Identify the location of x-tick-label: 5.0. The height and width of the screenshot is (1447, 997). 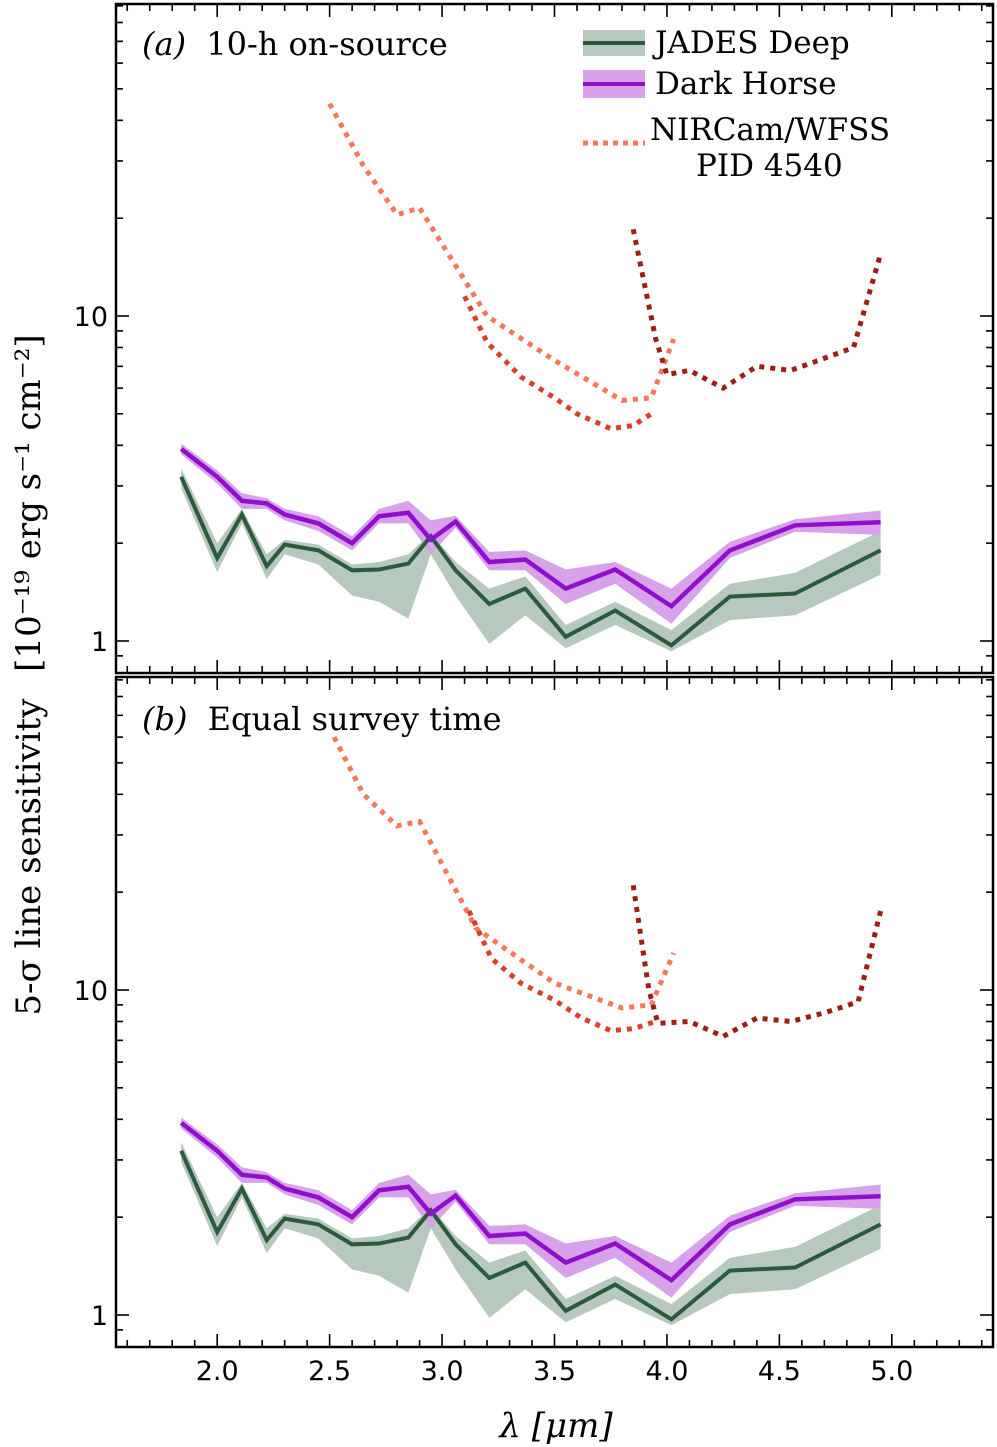
(891, 1371).